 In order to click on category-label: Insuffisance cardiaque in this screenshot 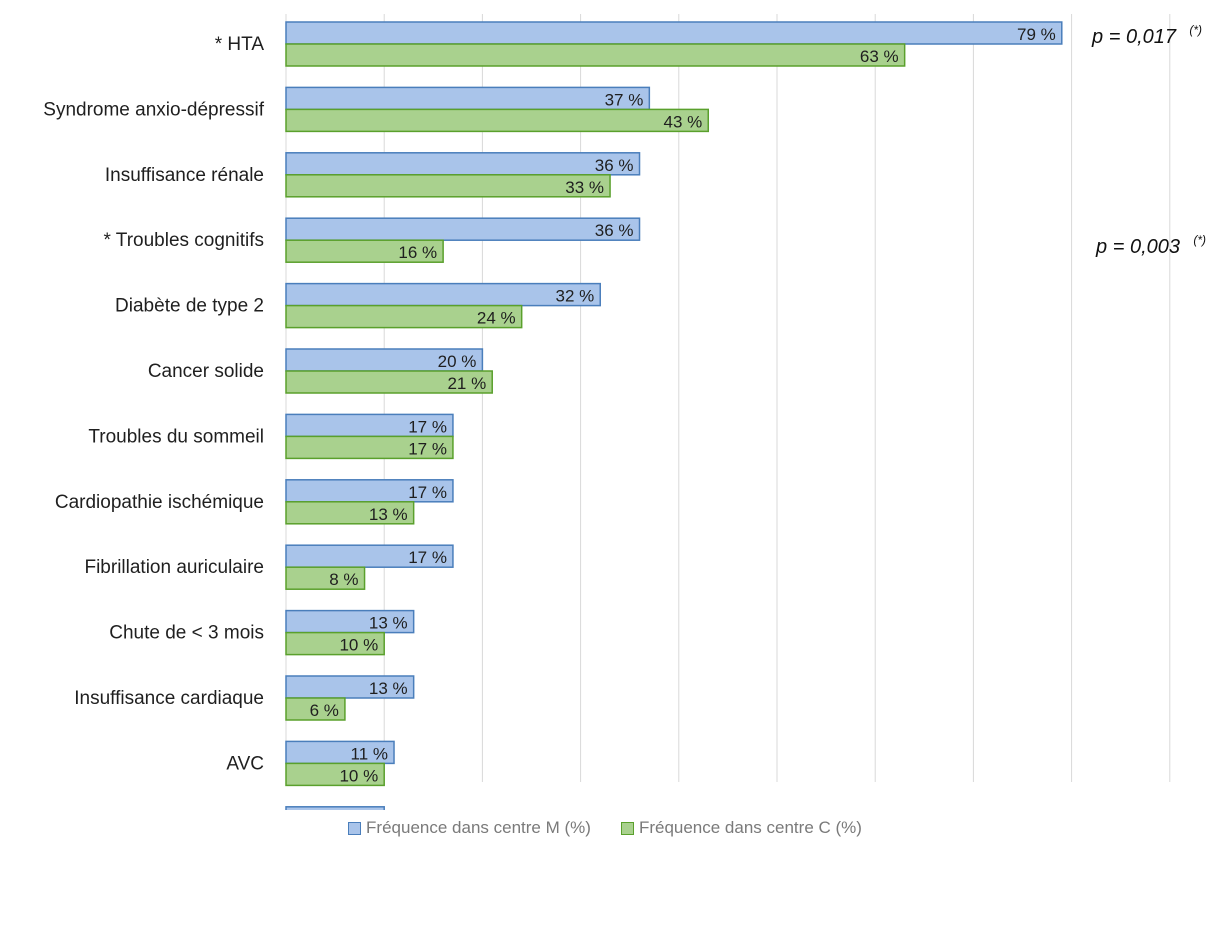, I will do `click(169, 698)`.